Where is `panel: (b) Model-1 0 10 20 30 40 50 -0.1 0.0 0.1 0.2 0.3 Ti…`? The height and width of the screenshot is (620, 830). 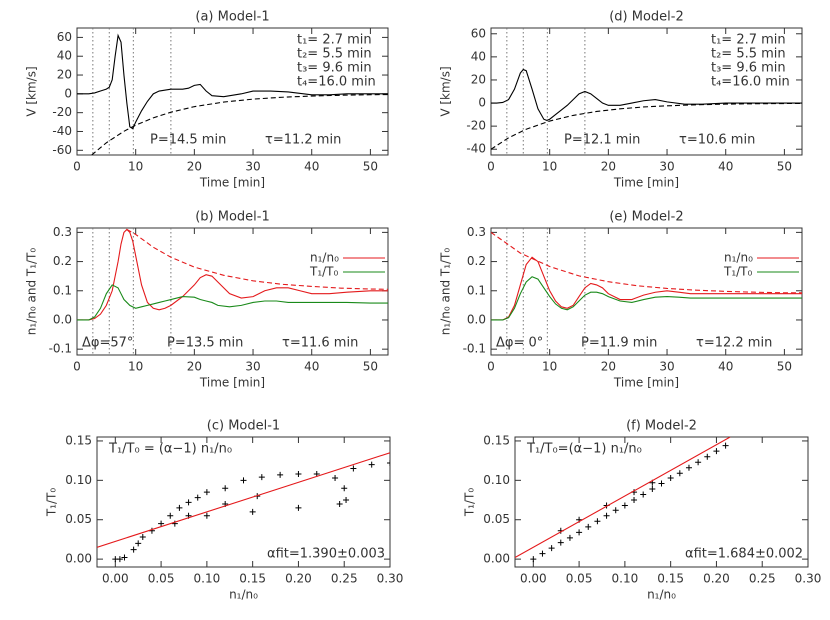 panel: (b) Model-1 0 10 20 30 40 50 -0.1 0.0 0.1 0.2 0.3 Ti… is located at coordinates (207, 300).